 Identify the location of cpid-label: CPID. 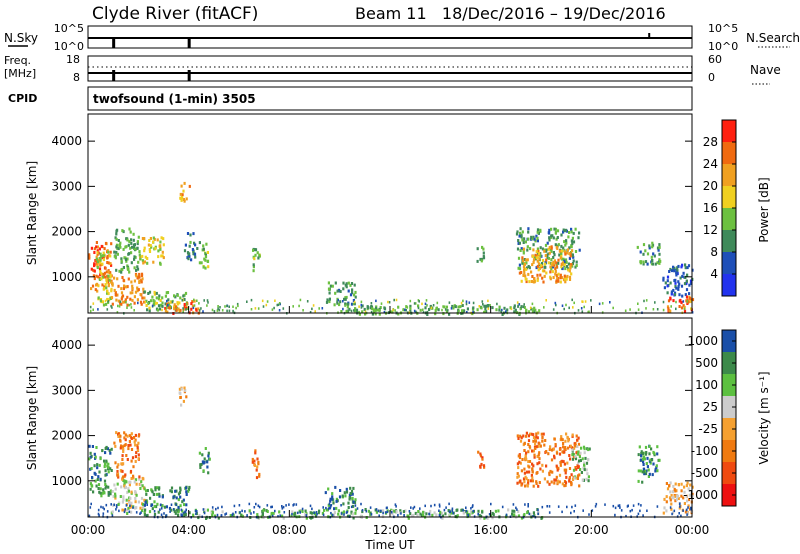
(22, 98).